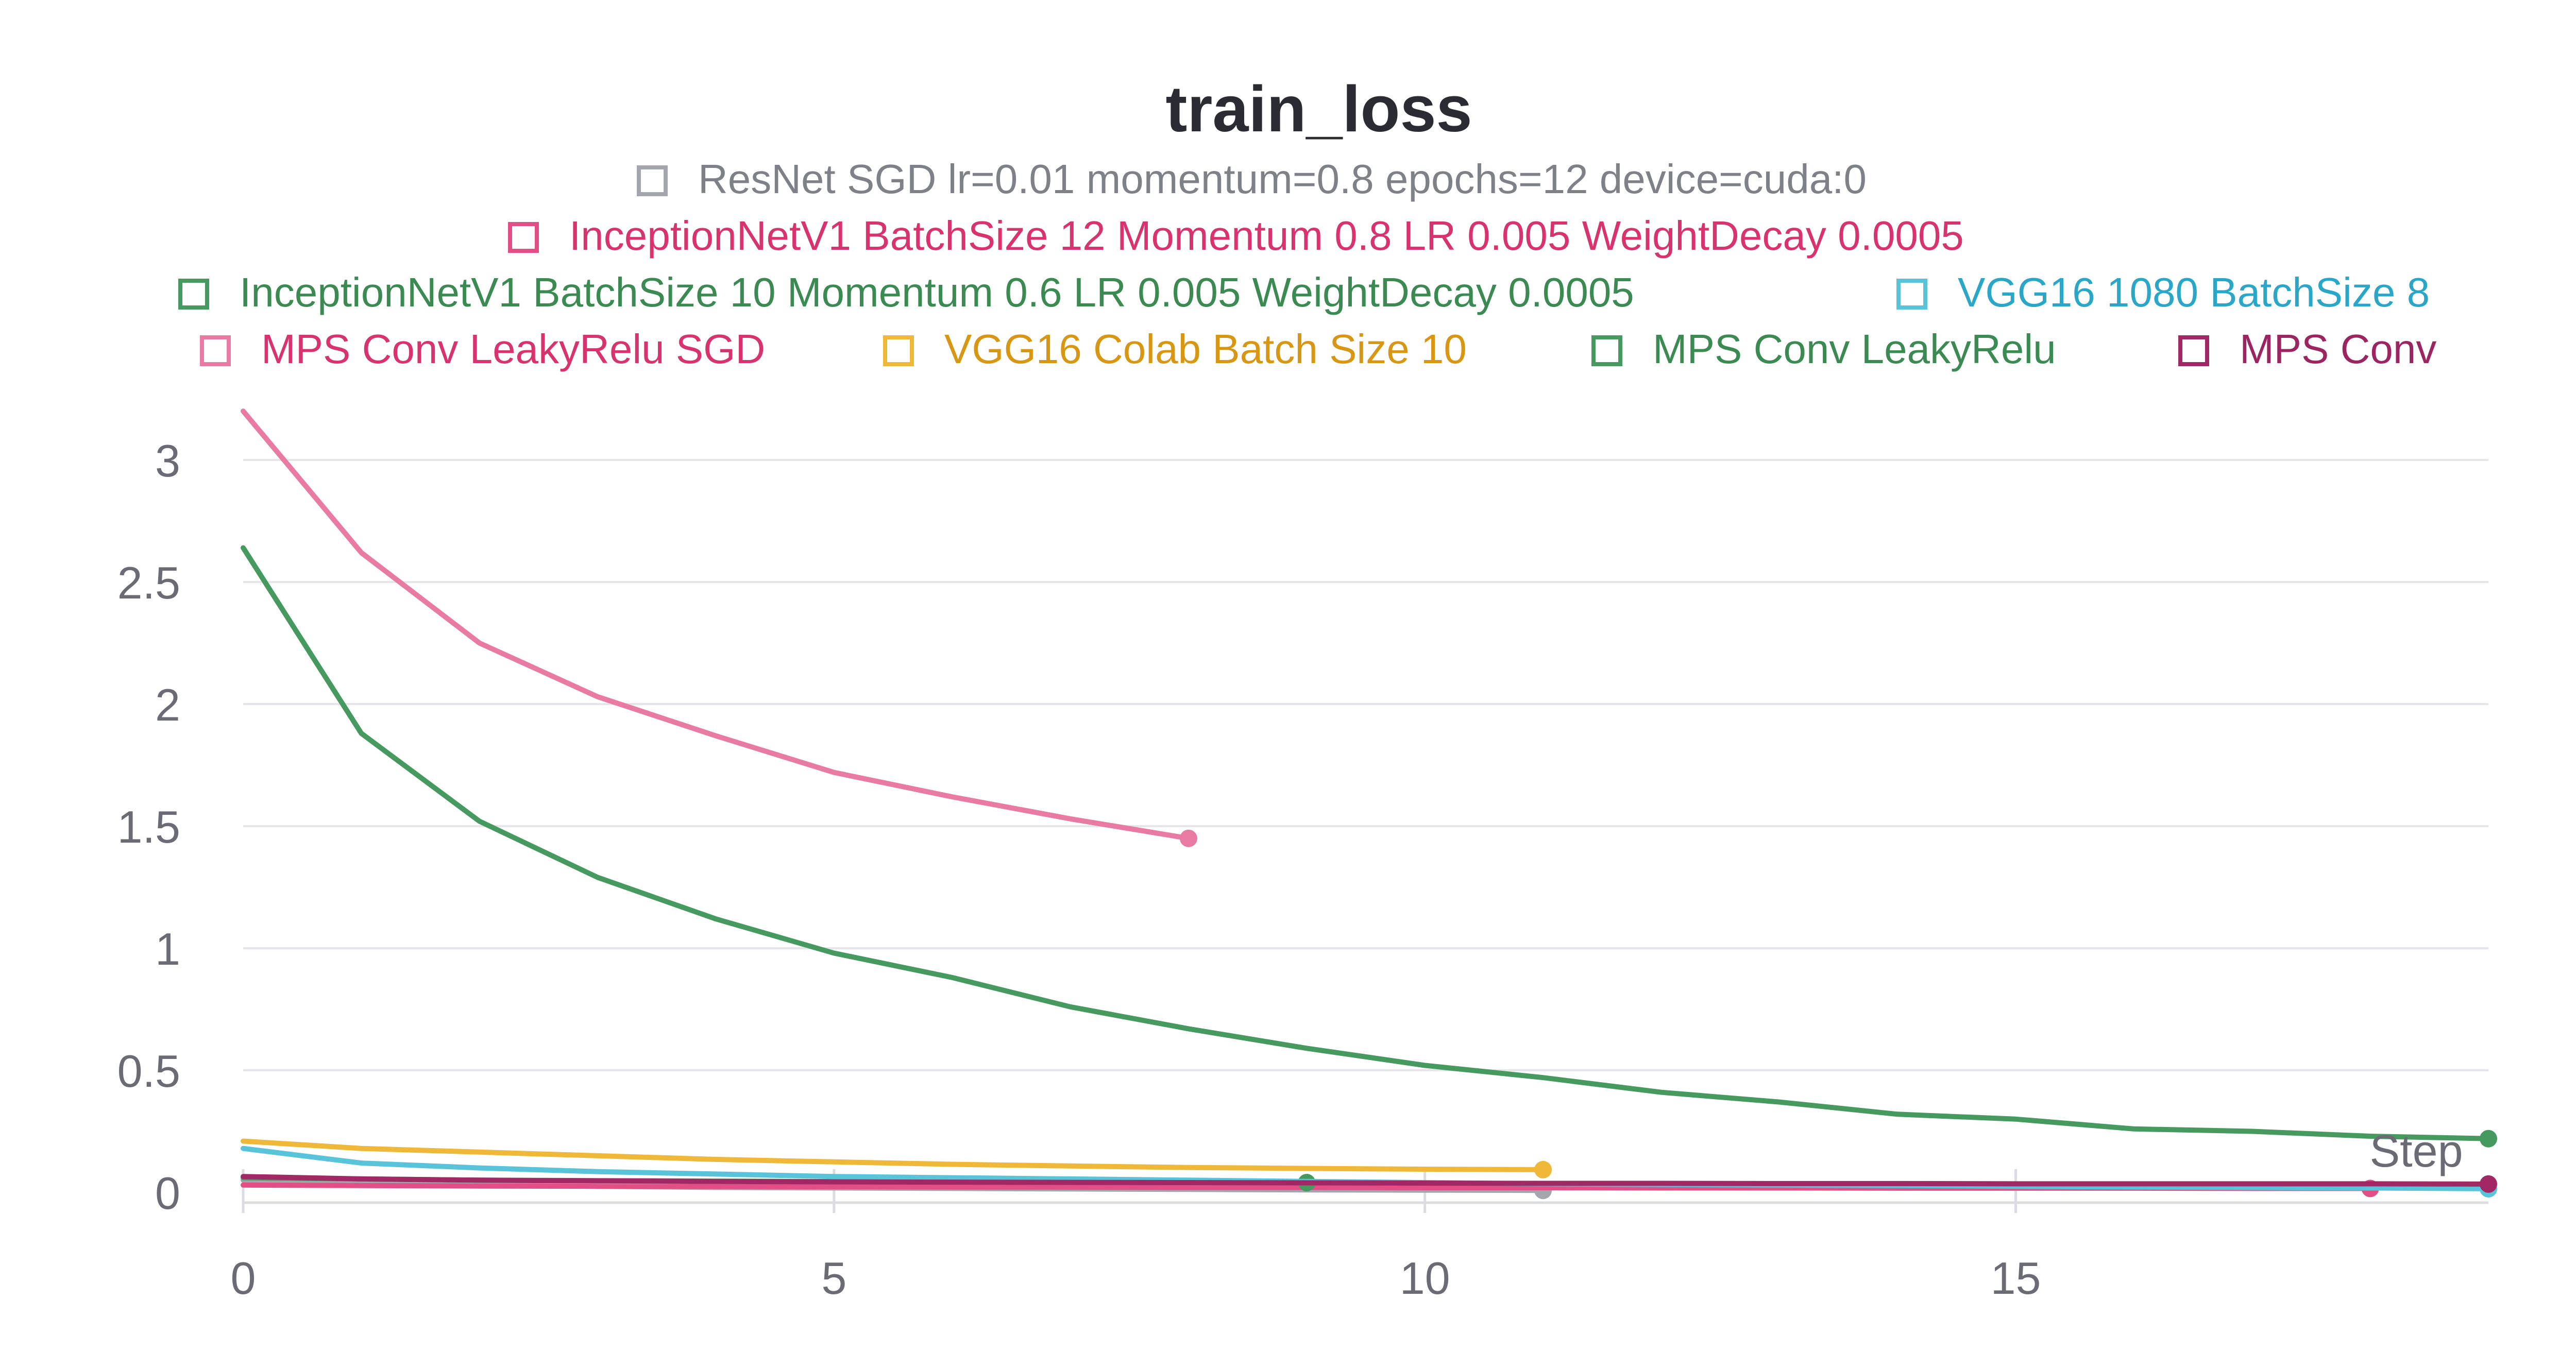  I want to click on legend-label: MPS Conv LeakyRelu SGD, so click(513, 349).